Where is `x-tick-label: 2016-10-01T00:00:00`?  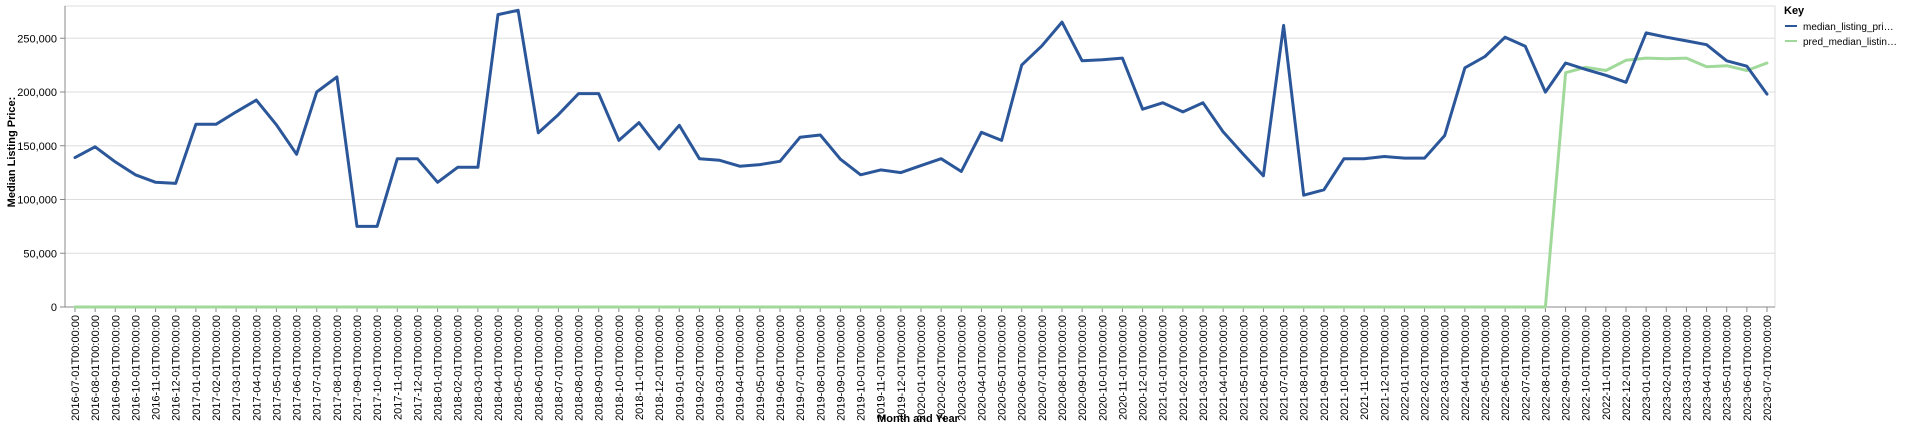 x-tick-label: 2016-10-01T00:00:00 is located at coordinates (136, 368).